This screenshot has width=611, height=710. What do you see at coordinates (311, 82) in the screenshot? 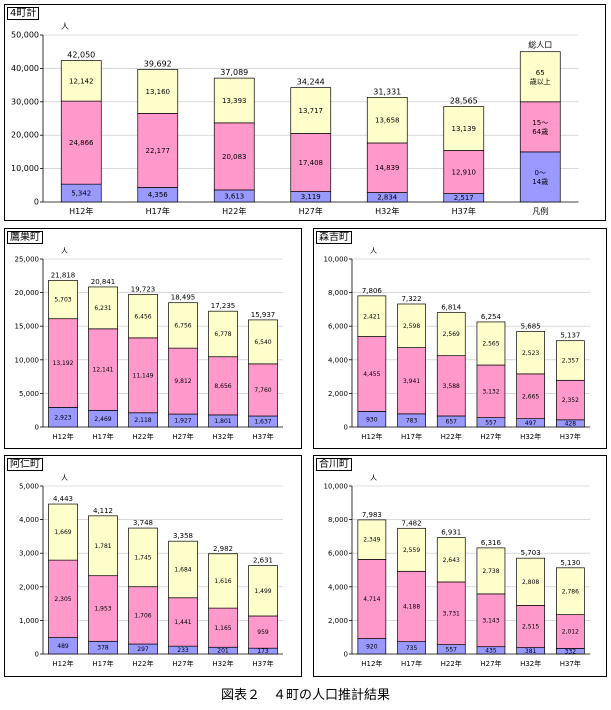
I see `total-label: 34,244` at bounding box center [311, 82].